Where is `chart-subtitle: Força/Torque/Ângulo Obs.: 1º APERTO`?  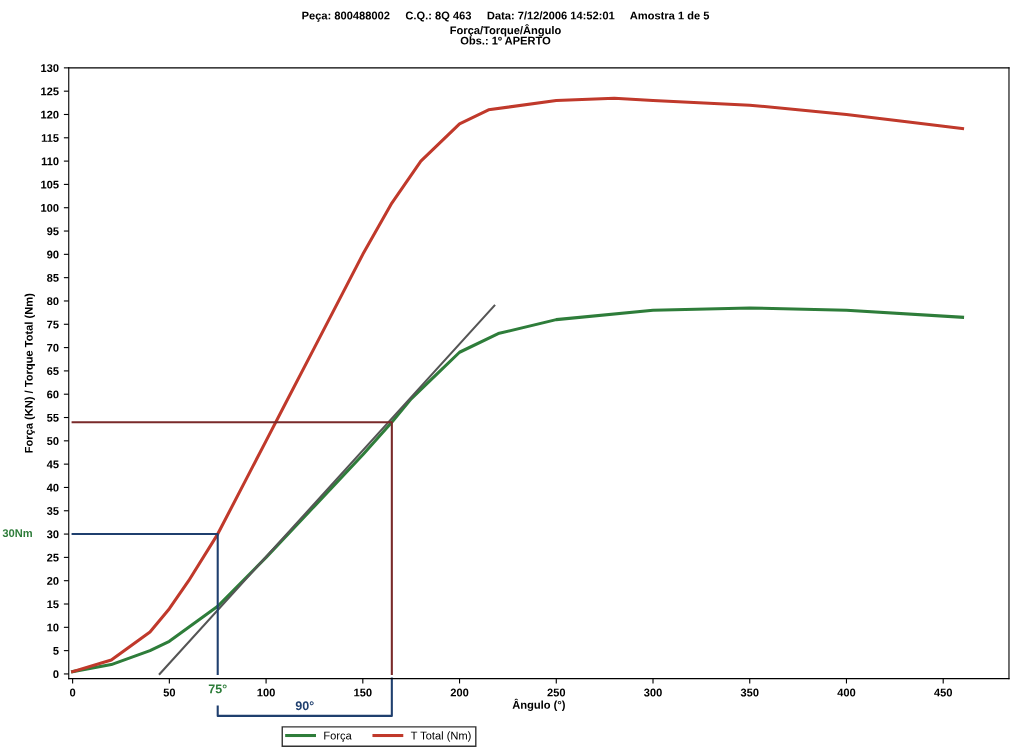 chart-subtitle: Força/Torque/Ângulo Obs.: 1º APERTO is located at coordinates (505, 34).